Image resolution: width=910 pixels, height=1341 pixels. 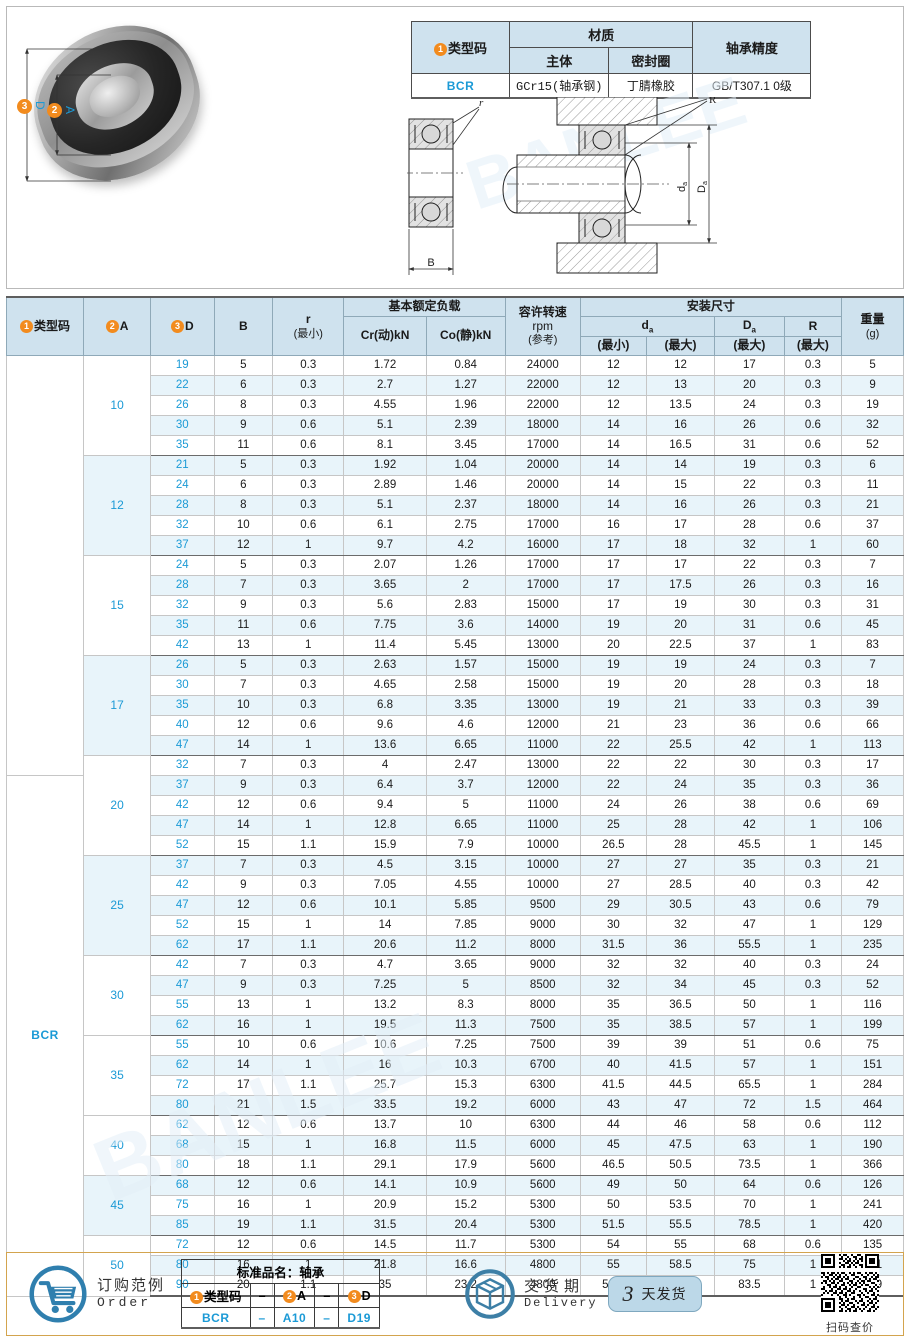 What do you see at coordinates (182, 566) in the screenshot?
I see `cell-od-D: 24` at bounding box center [182, 566].